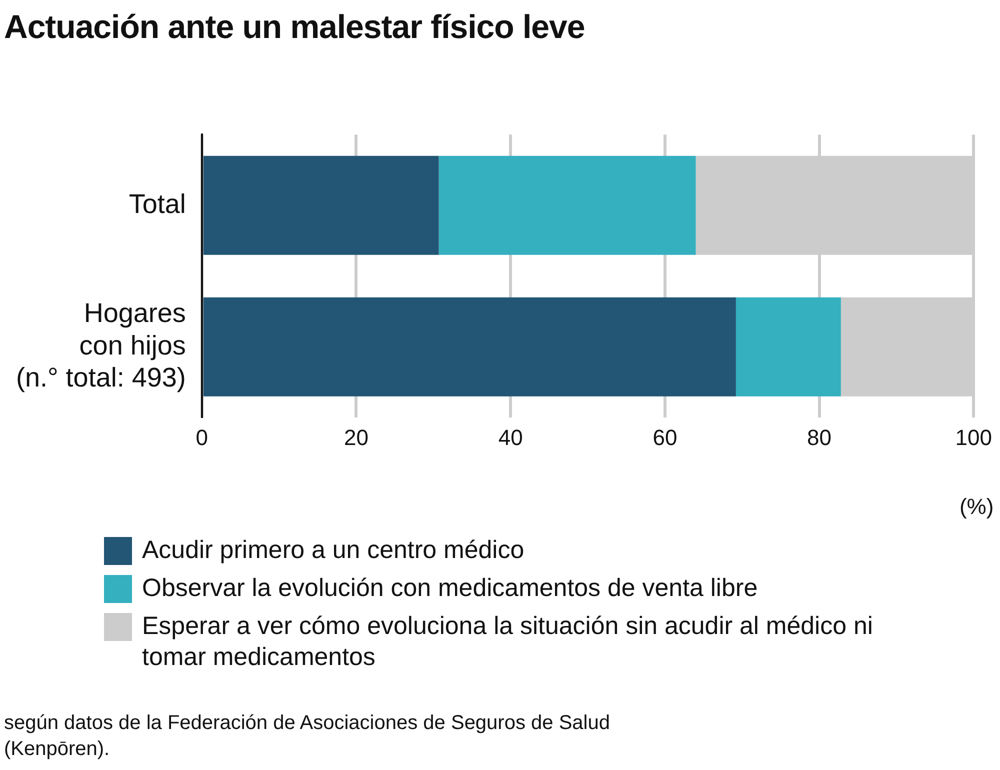 This screenshot has height=770, width=1000. Describe the element at coordinates (101, 345) in the screenshot. I see `y-tick-label: Hogares con hijos (n.° total: 493)` at that location.